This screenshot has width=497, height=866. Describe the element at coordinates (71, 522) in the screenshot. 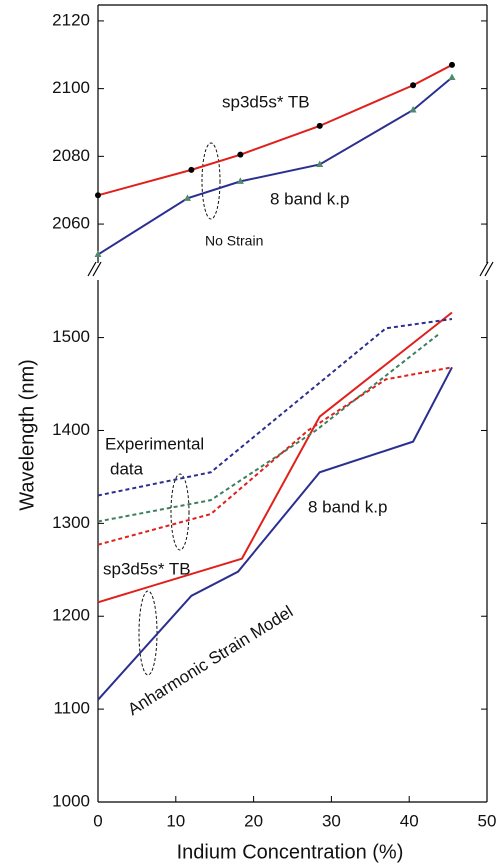

I see `y-tick-label: 1300` at that location.